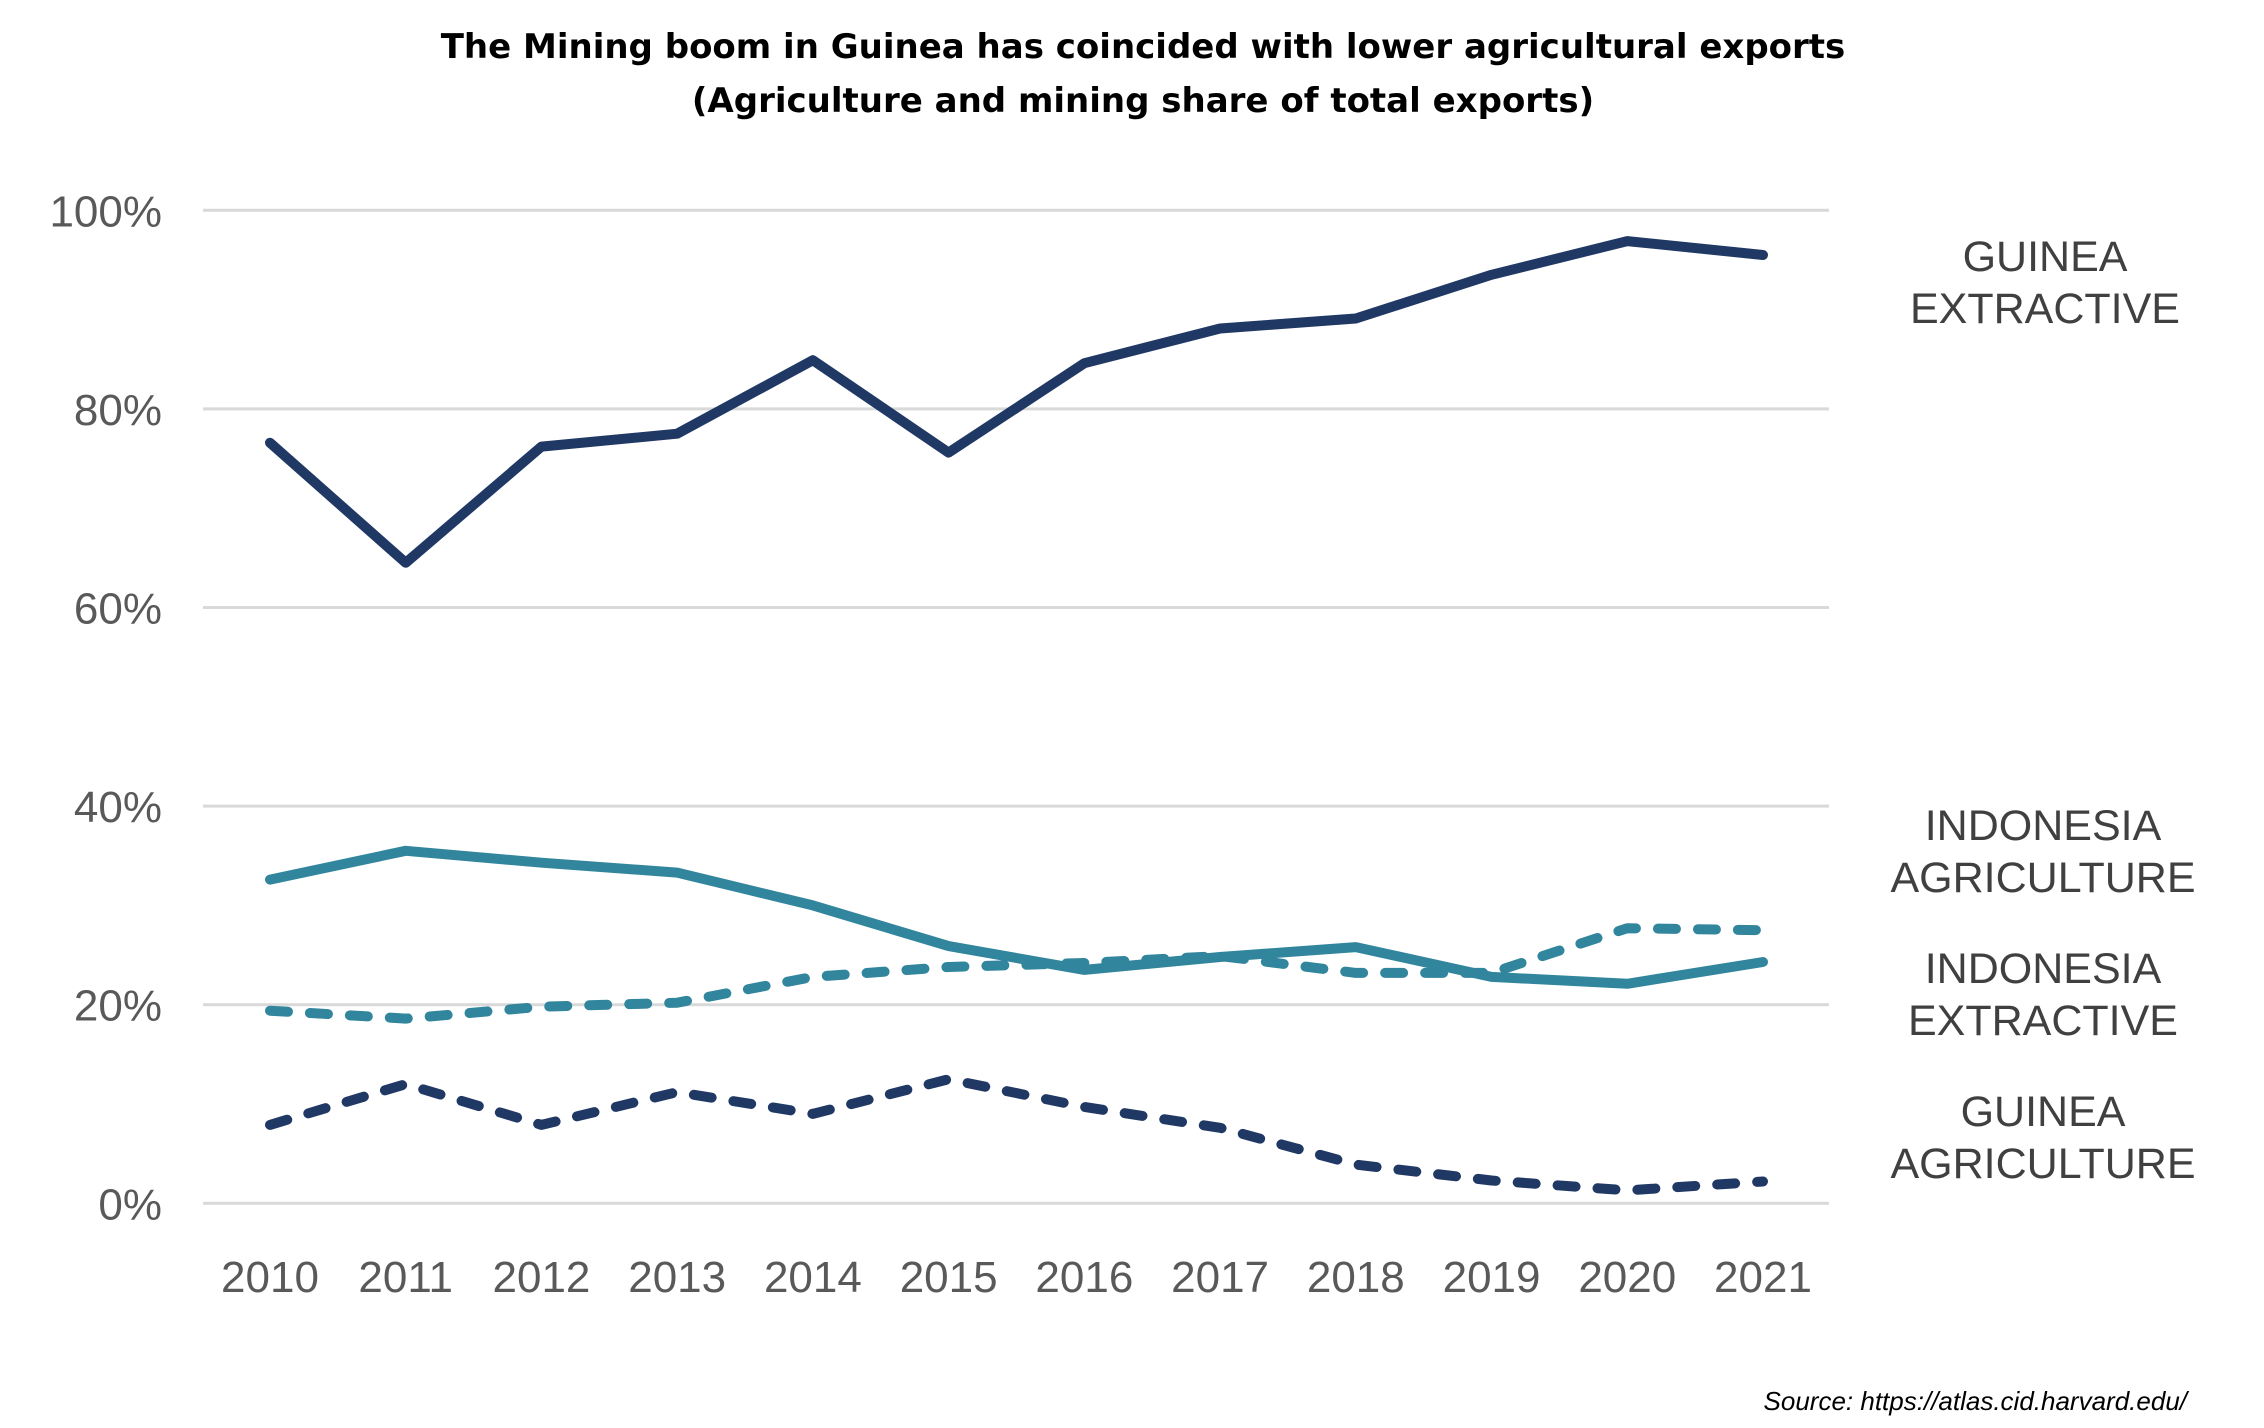 The width and height of the screenshot is (2264, 1428). Describe the element at coordinates (1016, 1135) in the screenshot. I see `series-line-guinea-agriculture` at that location.